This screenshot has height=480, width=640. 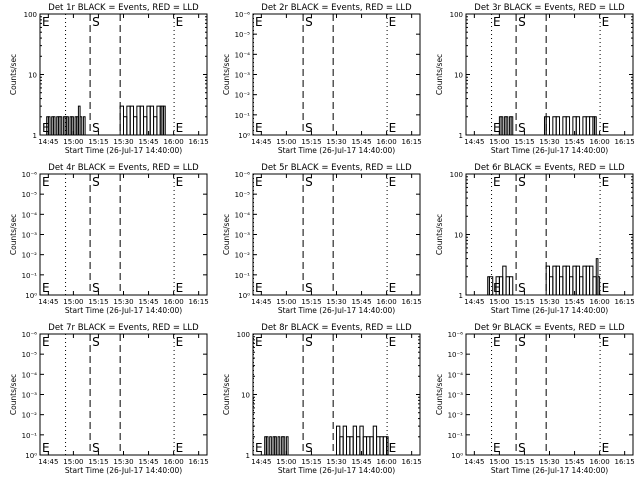 I want to click on series-events, so click(x=326, y=440).